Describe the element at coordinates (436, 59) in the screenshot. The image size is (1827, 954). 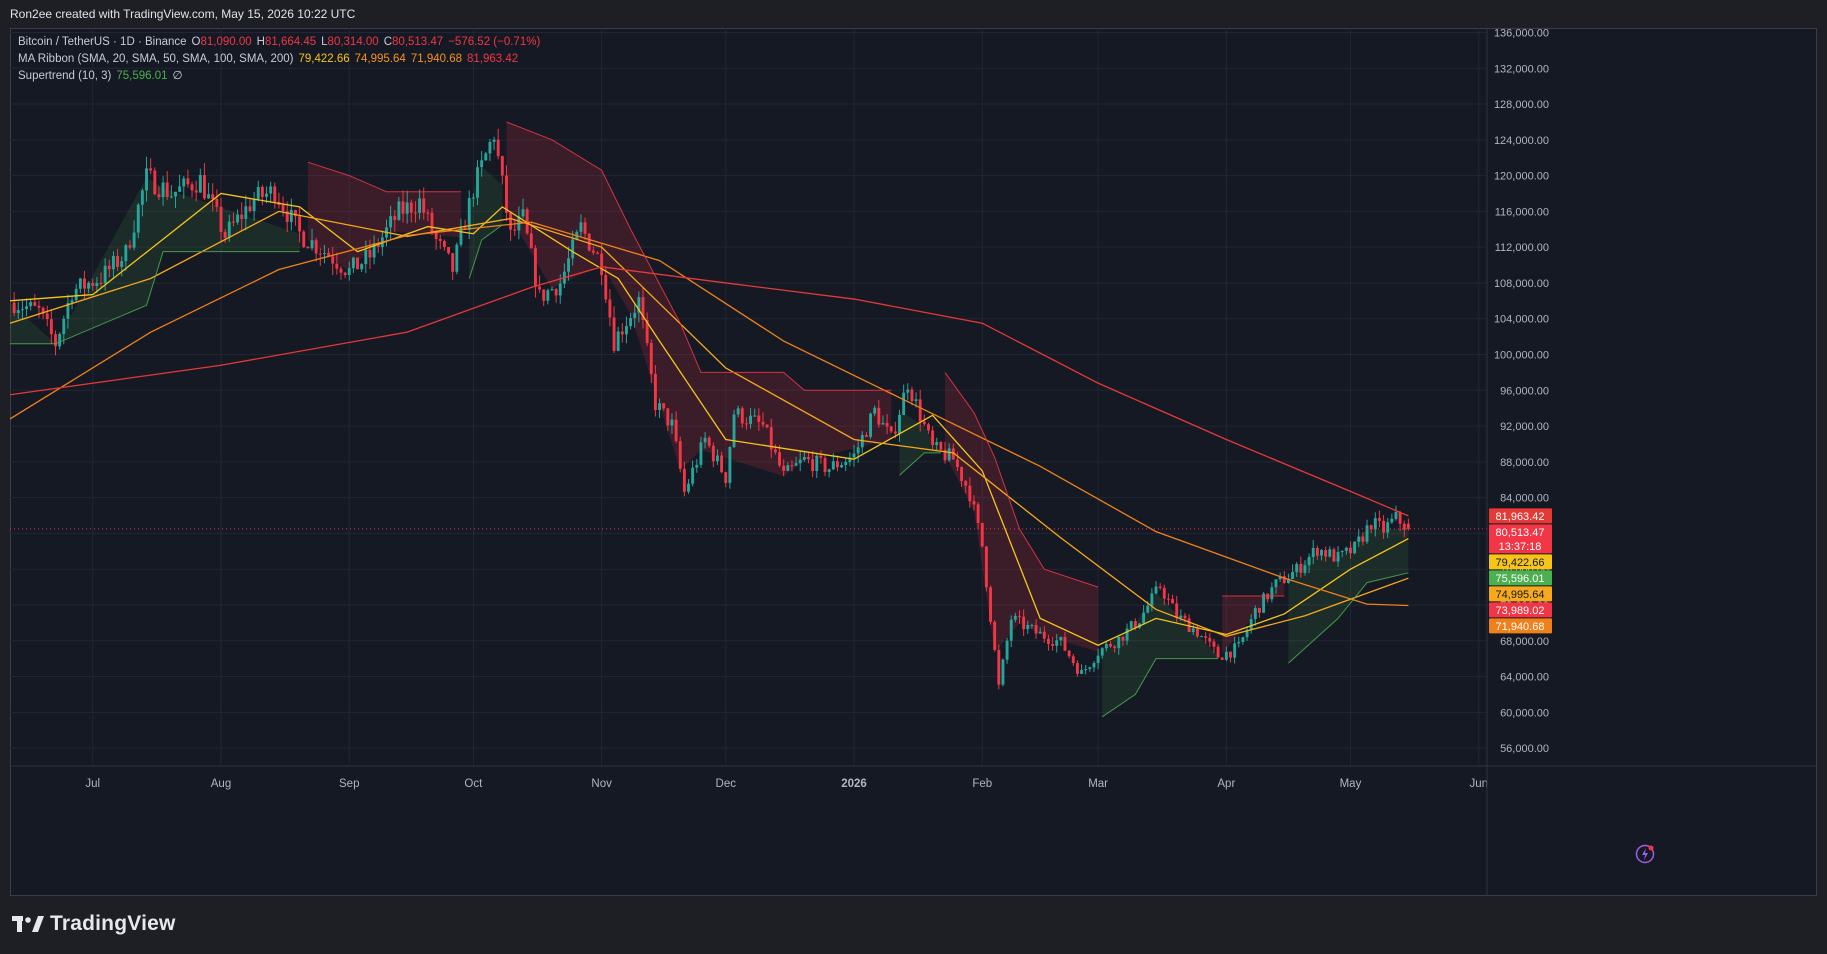
I see `sma100-value: 71,940.68` at that location.